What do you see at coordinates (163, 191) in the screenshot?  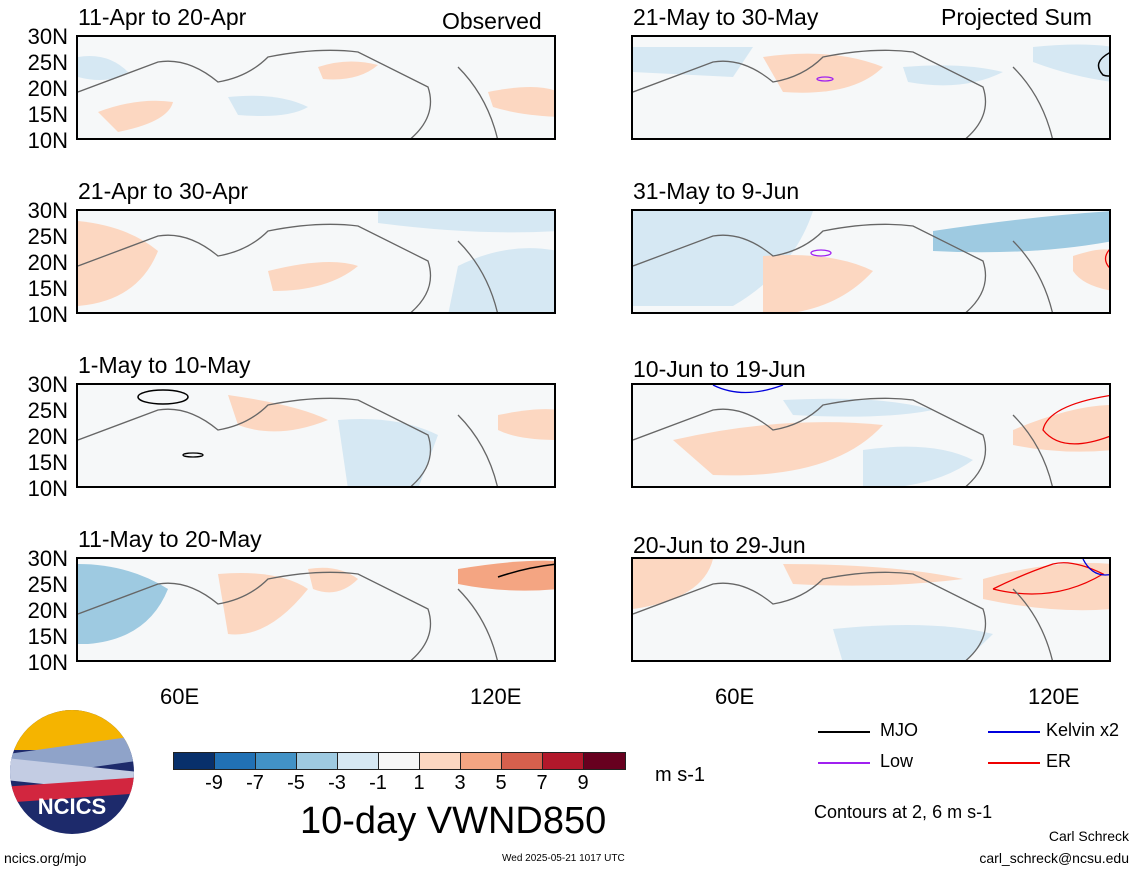 I see `panel-title-2: 21-Apr to 30-Apr` at bounding box center [163, 191].